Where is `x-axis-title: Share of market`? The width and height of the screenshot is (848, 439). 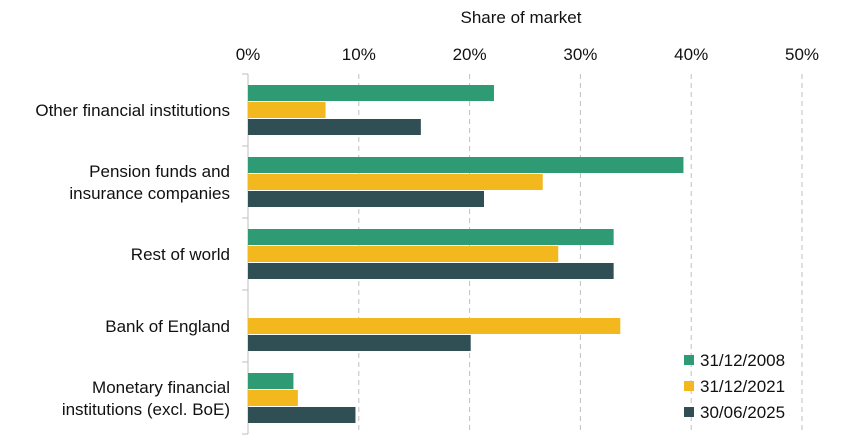 x-axis-title: Share of market is located at coordinates (521, 17).